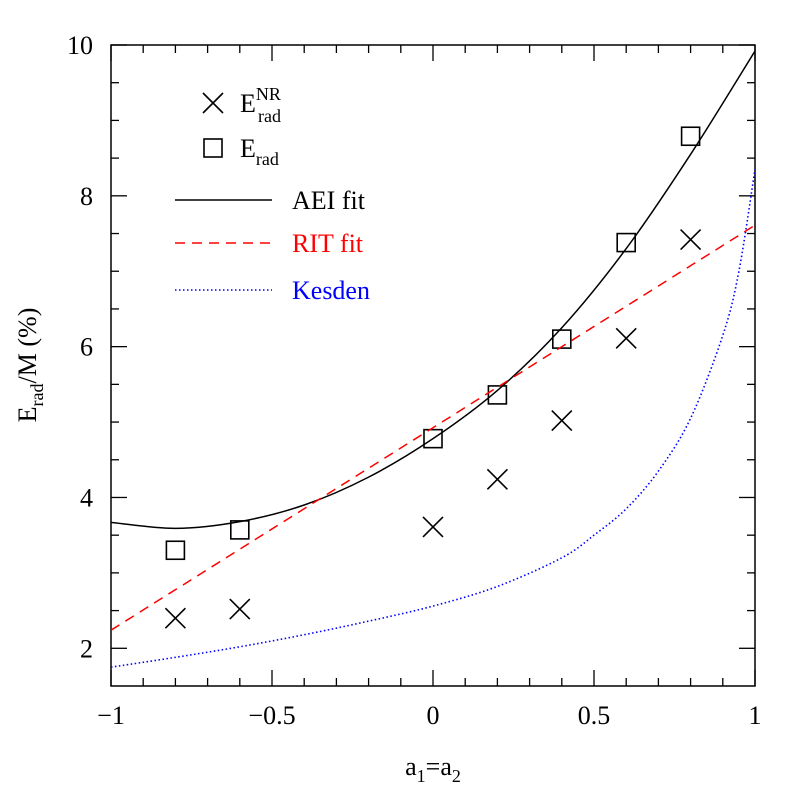  I want to click on x-axis-label: a1=a2, so click(433, 769).